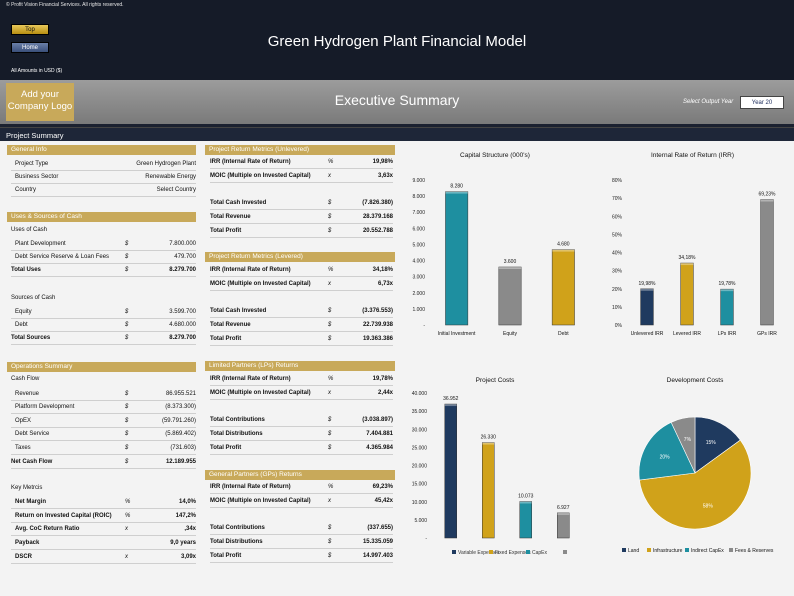  Describe the element at coordinates (103, 557) in the screenshot. I see `key-metric-row: DSCR x 3,09x` at that location.